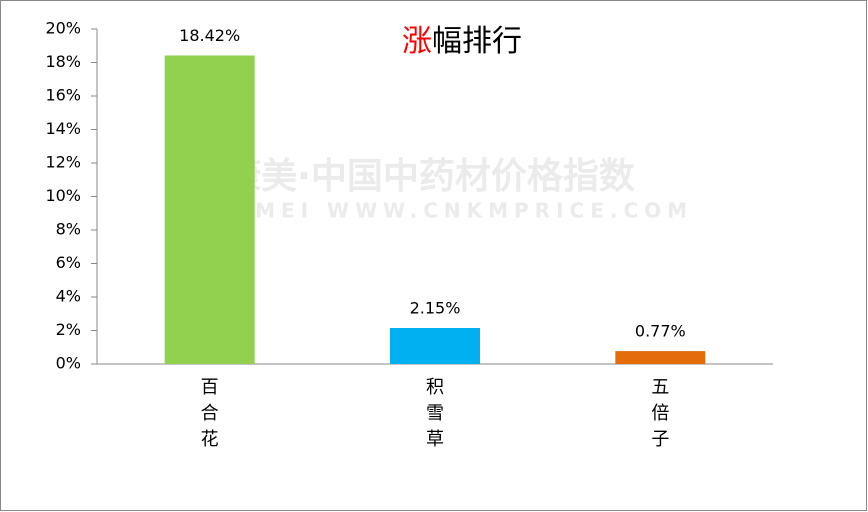  Describe the element at coordinates (462, 41) in the screenshot. I see `chart-title: 涨幅排行` at that location.